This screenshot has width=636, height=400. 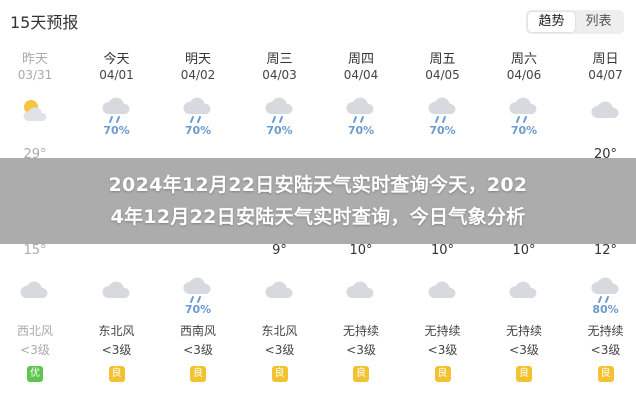 I want to click on forecast-header: 15天预报 趋势 列表, so click(x=318, y=20).